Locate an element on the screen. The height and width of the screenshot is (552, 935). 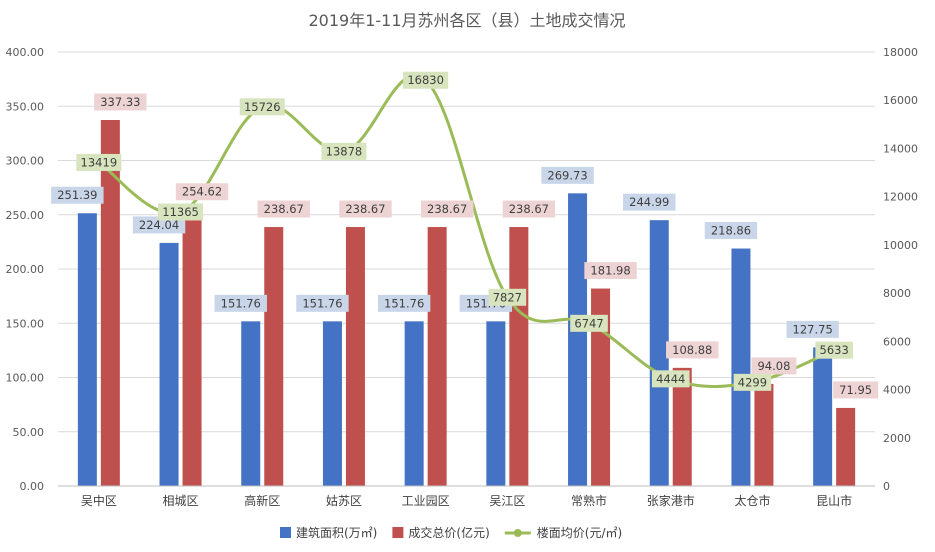
left-tick-label: 150.00 is located at coordinates (25, 323).